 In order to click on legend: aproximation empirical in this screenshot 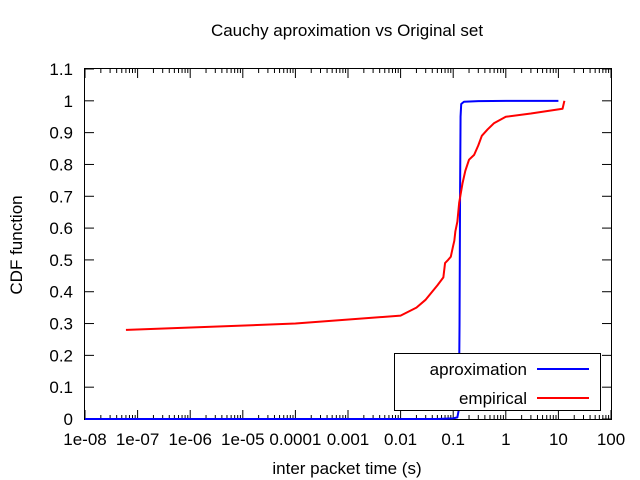, I will do `click(497, 382)`.